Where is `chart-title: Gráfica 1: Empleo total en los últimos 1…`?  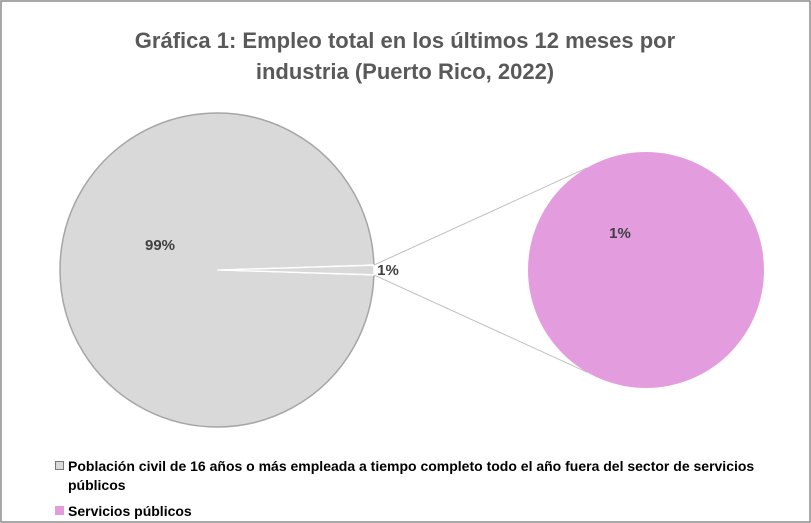
chart-title: Gráfica 1: Empleo total en los últimos 1… is located at coordinates (405, 56).